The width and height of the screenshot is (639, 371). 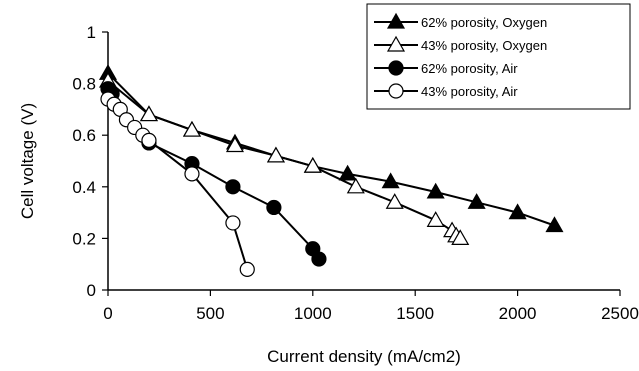 I want to click on x-tick-label: 1000, so click(x=313, y=313).